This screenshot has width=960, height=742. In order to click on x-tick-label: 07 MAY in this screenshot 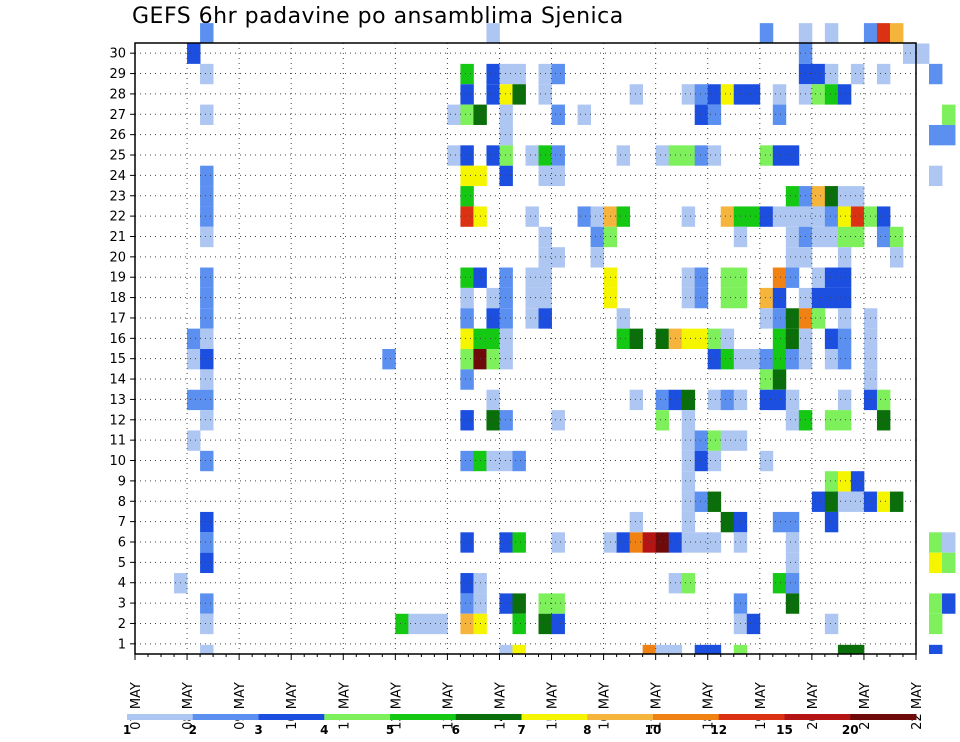, I will do `click(136, 706)`.